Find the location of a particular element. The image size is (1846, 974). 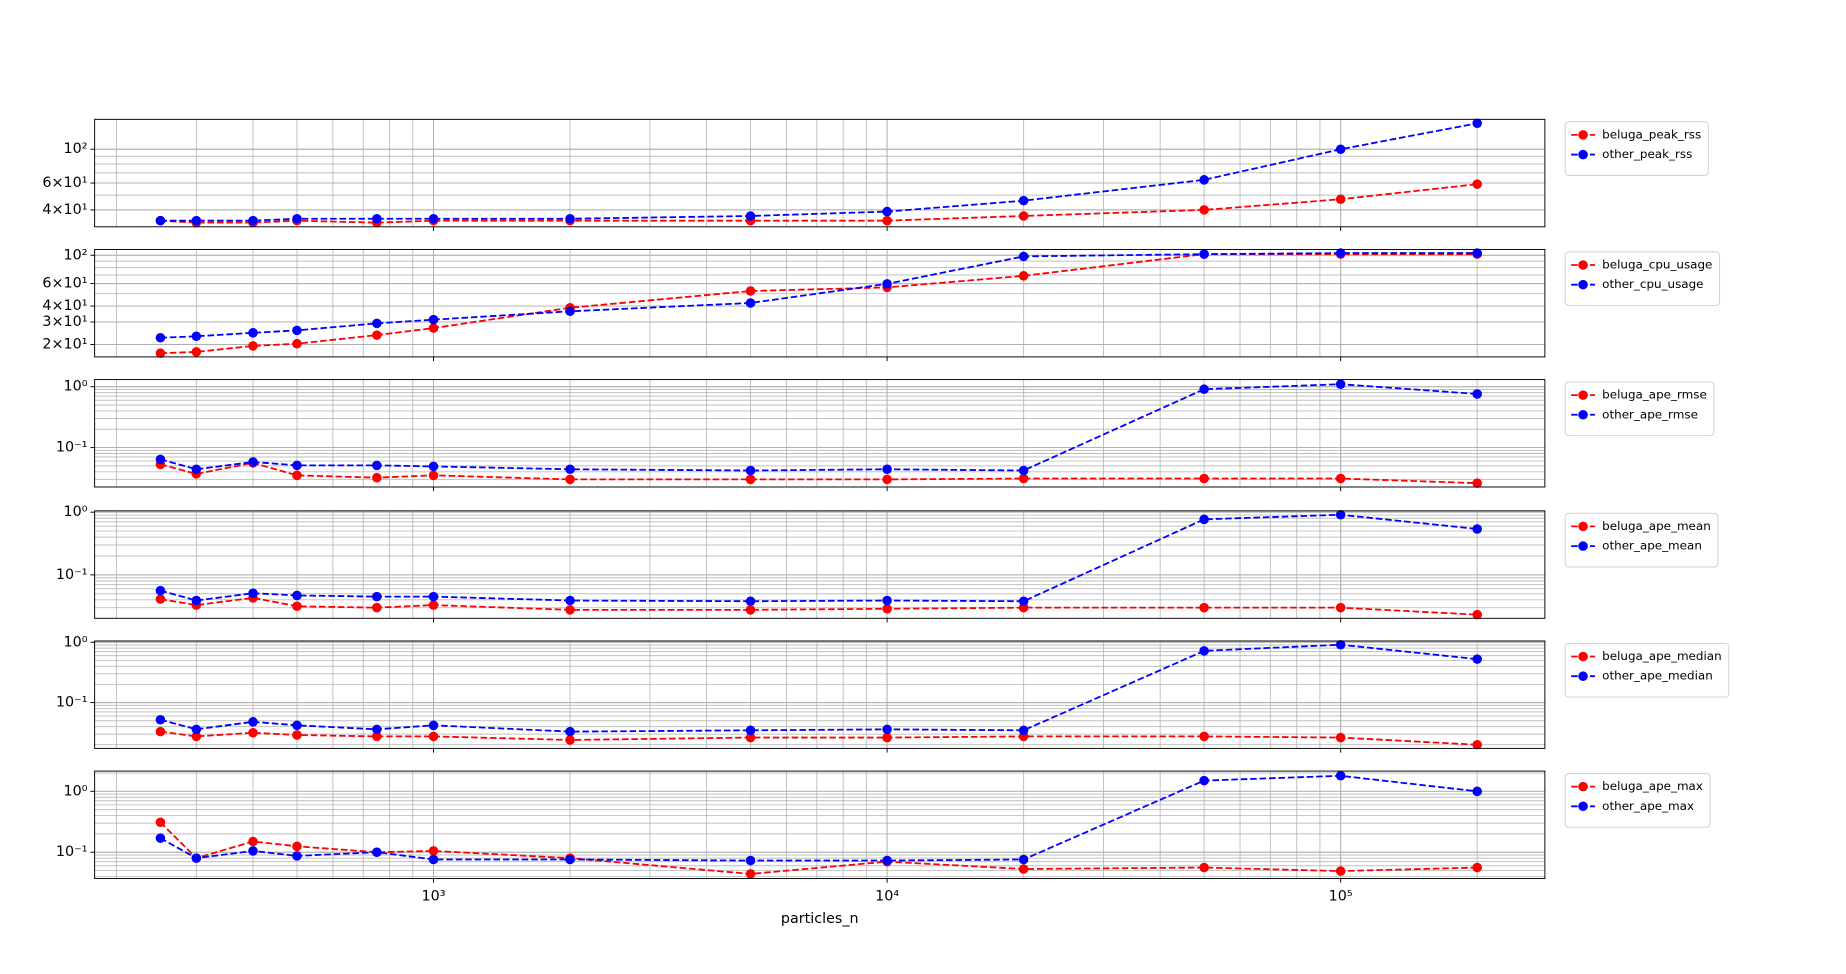

x-tick-label: 10³ is located at coordinates (434, 896).